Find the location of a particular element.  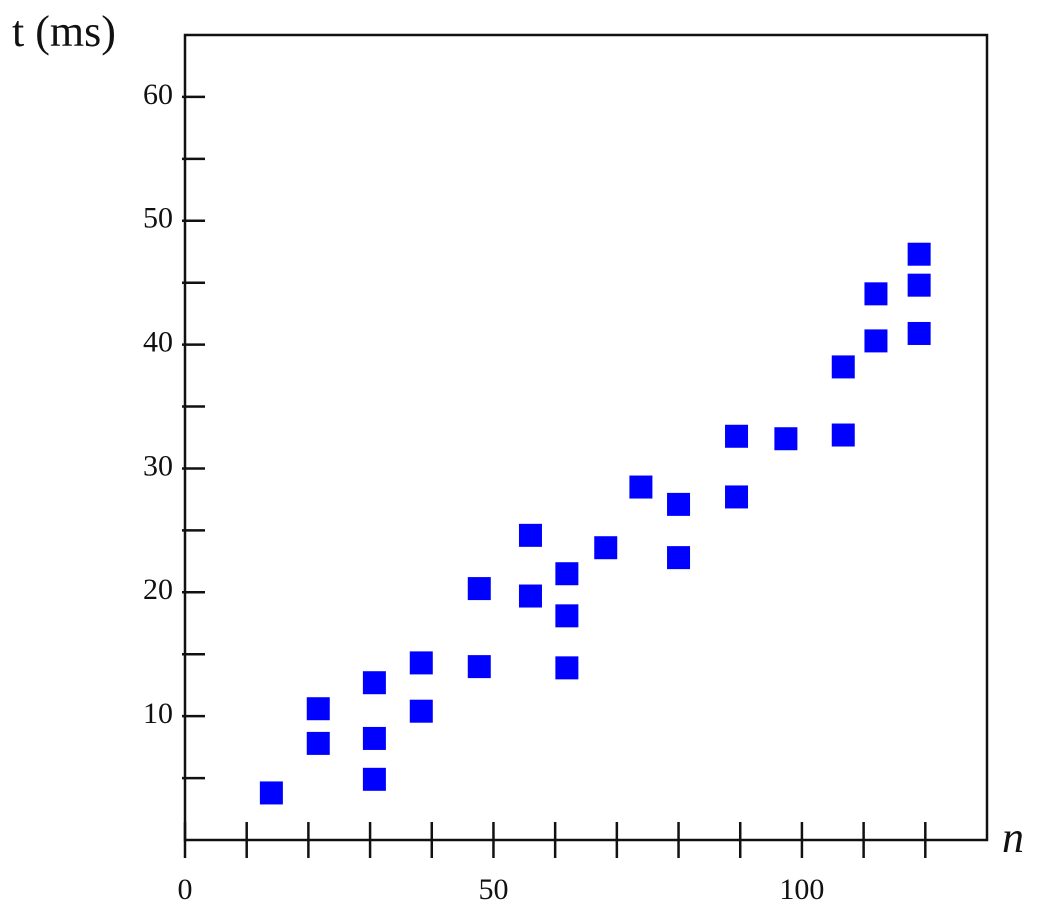

y-tick-label: 50 is located at coordinates (158, 218).